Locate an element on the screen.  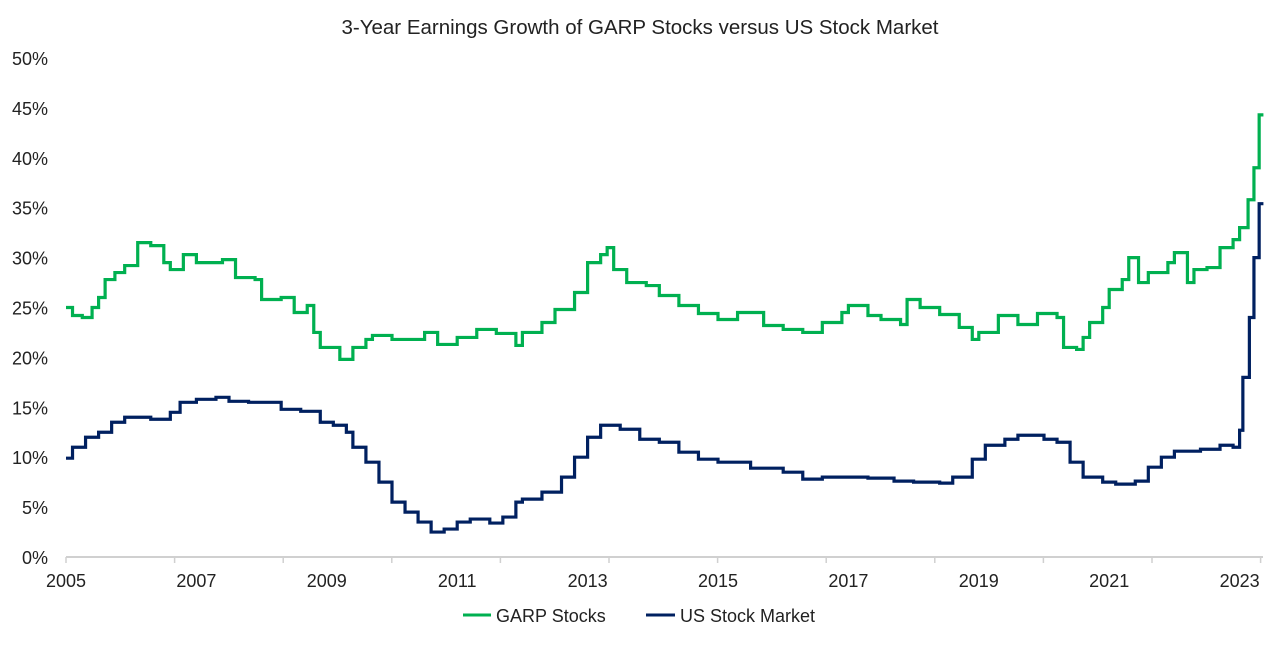
x-tick-label: 2011 is located at coordinates (457, 581).